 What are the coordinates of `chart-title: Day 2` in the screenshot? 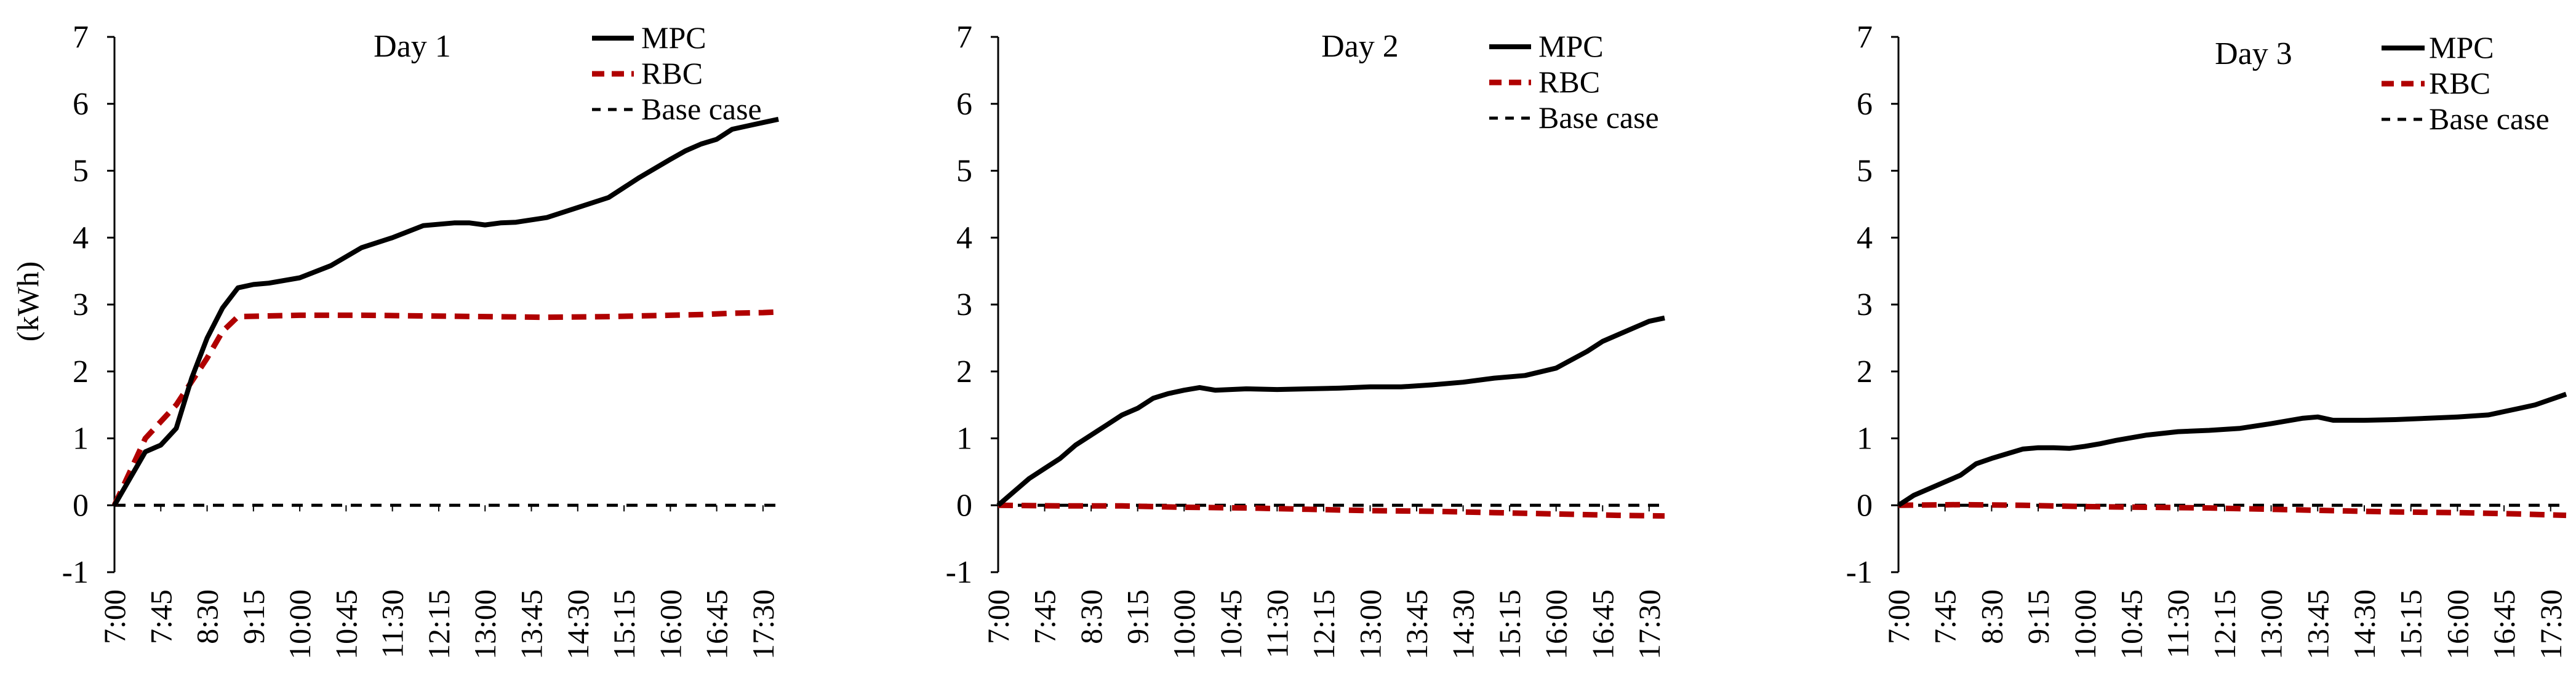 It's located at (1360, 47).